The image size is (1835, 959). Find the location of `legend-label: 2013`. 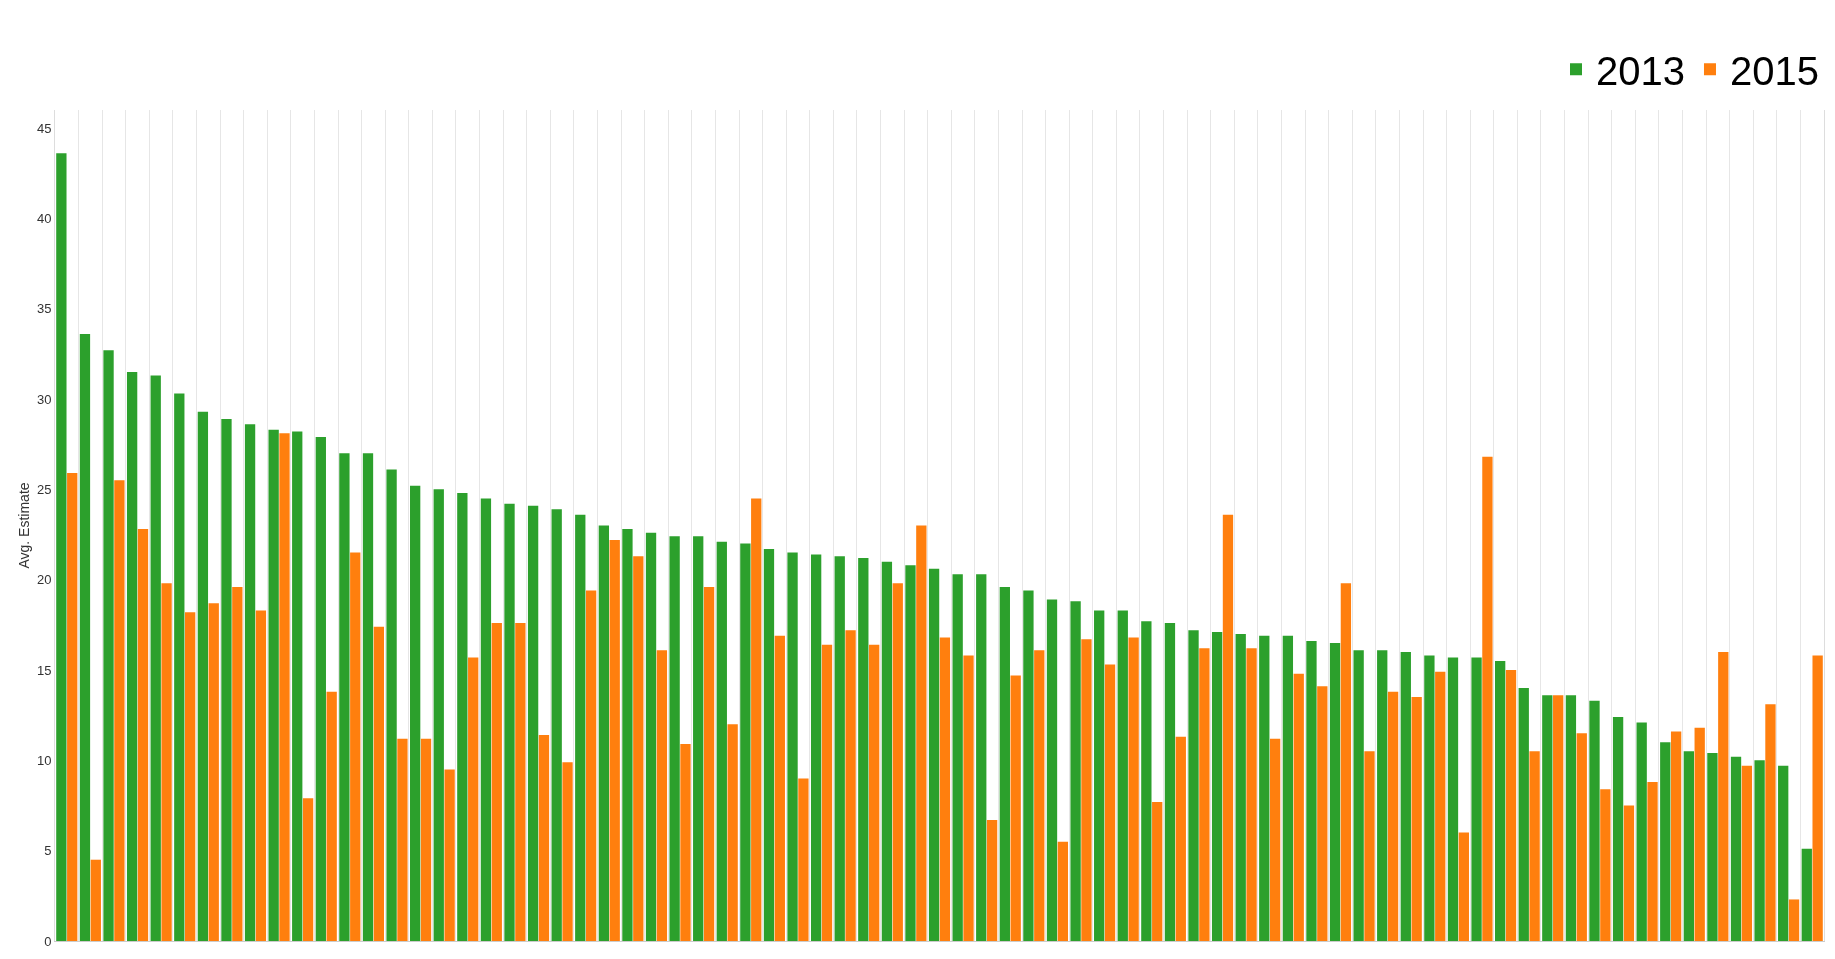

legend-label: 2013 is located at coordinates (1640, 70).